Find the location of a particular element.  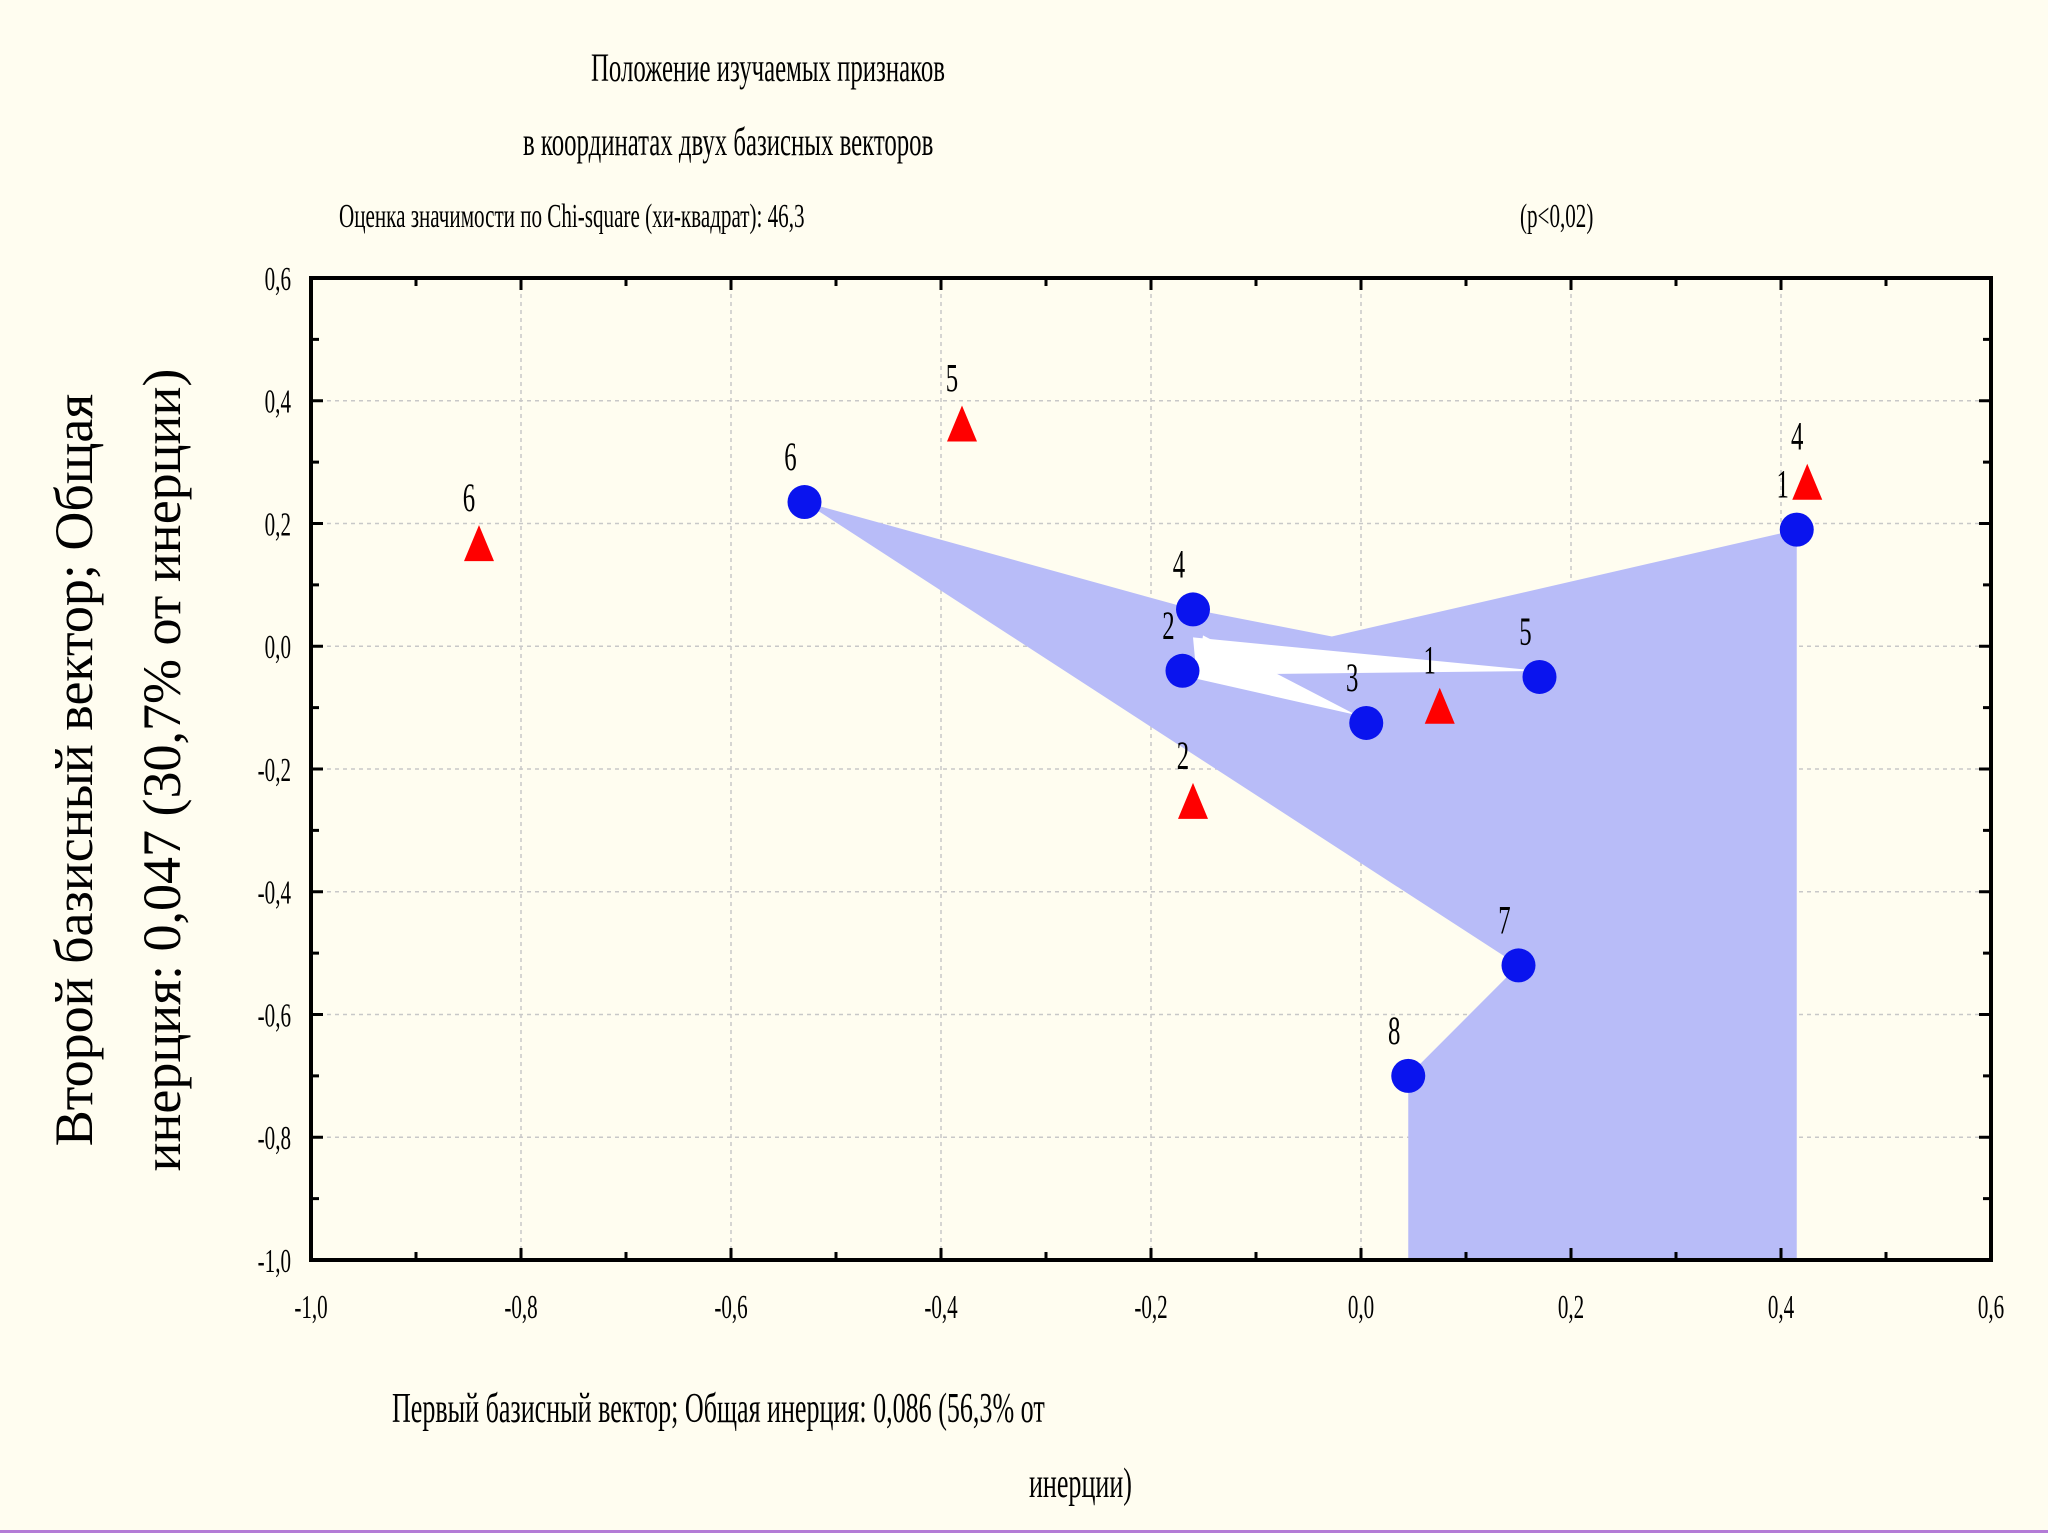

x-tick-label: 0,4 is located at coordinates (1781, 1307).